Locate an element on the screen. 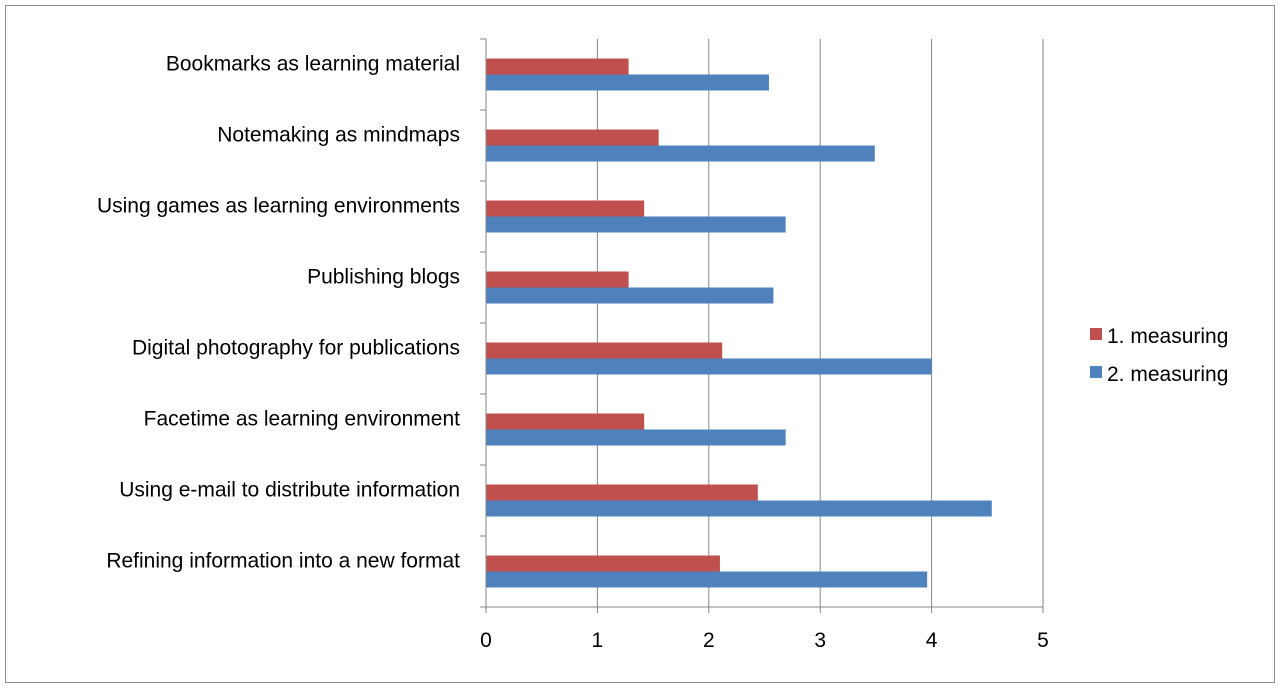  category-label: Facetime as learning environment is located at coordinates (302, 419).